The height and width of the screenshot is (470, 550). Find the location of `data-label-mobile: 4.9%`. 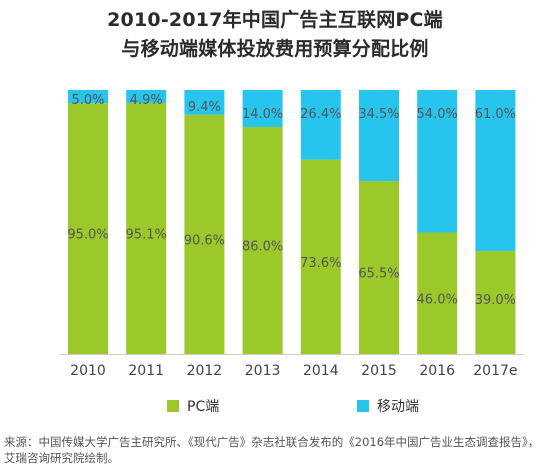

data-label-mobile: 4.9% is located at coordinates (146, 100).